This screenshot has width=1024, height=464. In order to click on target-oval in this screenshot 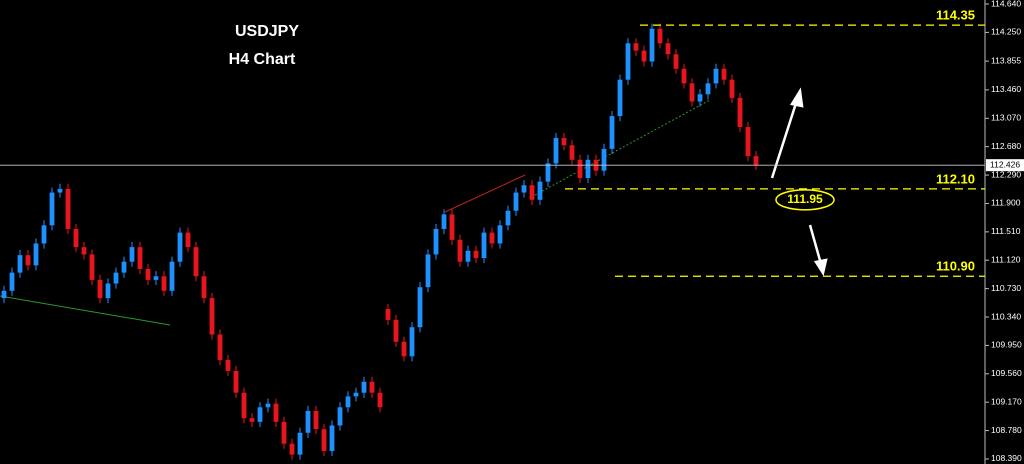, I will do `click(805, 200)`.